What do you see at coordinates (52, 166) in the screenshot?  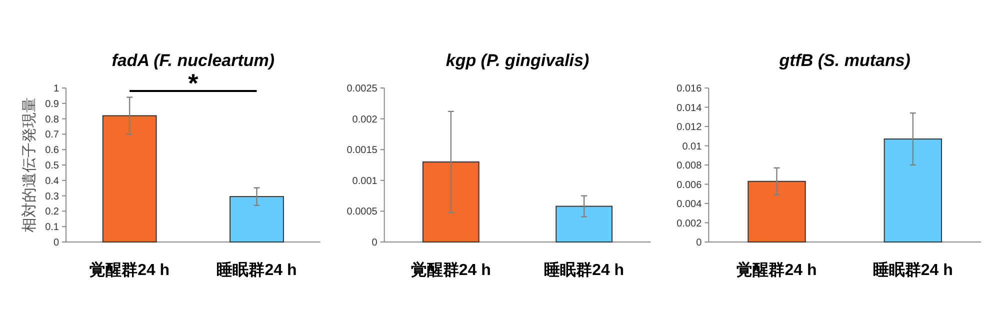 I see `y-tick-label: 0.5` at bounding box center [52, 166].